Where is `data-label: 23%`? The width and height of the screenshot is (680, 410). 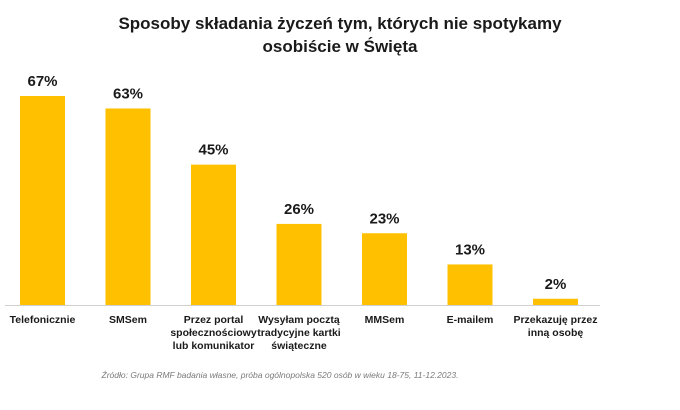
data-label: 23% is located at coordinates (384, 218).